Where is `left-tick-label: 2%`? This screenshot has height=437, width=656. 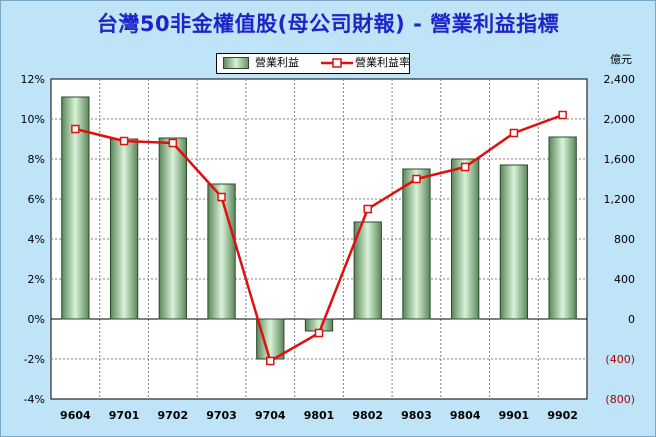 left-tick-label: 2% is located at coordinates (36, 279).